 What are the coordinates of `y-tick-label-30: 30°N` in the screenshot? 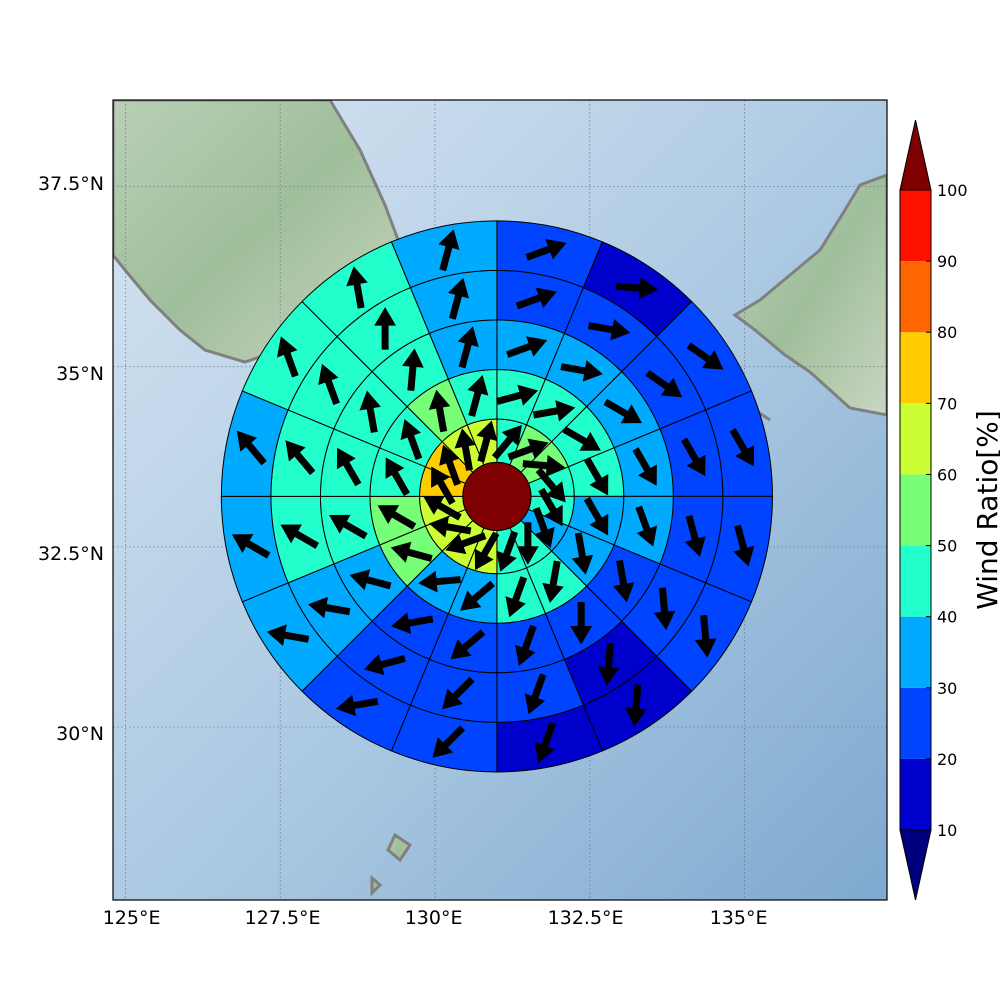 It's located at (80, 734).